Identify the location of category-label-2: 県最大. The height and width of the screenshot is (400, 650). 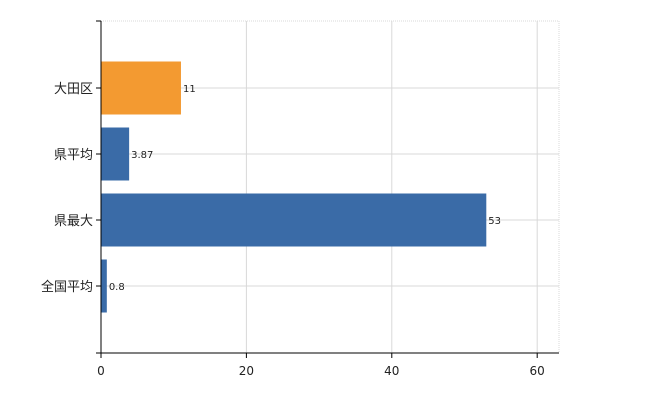
(73, 221).